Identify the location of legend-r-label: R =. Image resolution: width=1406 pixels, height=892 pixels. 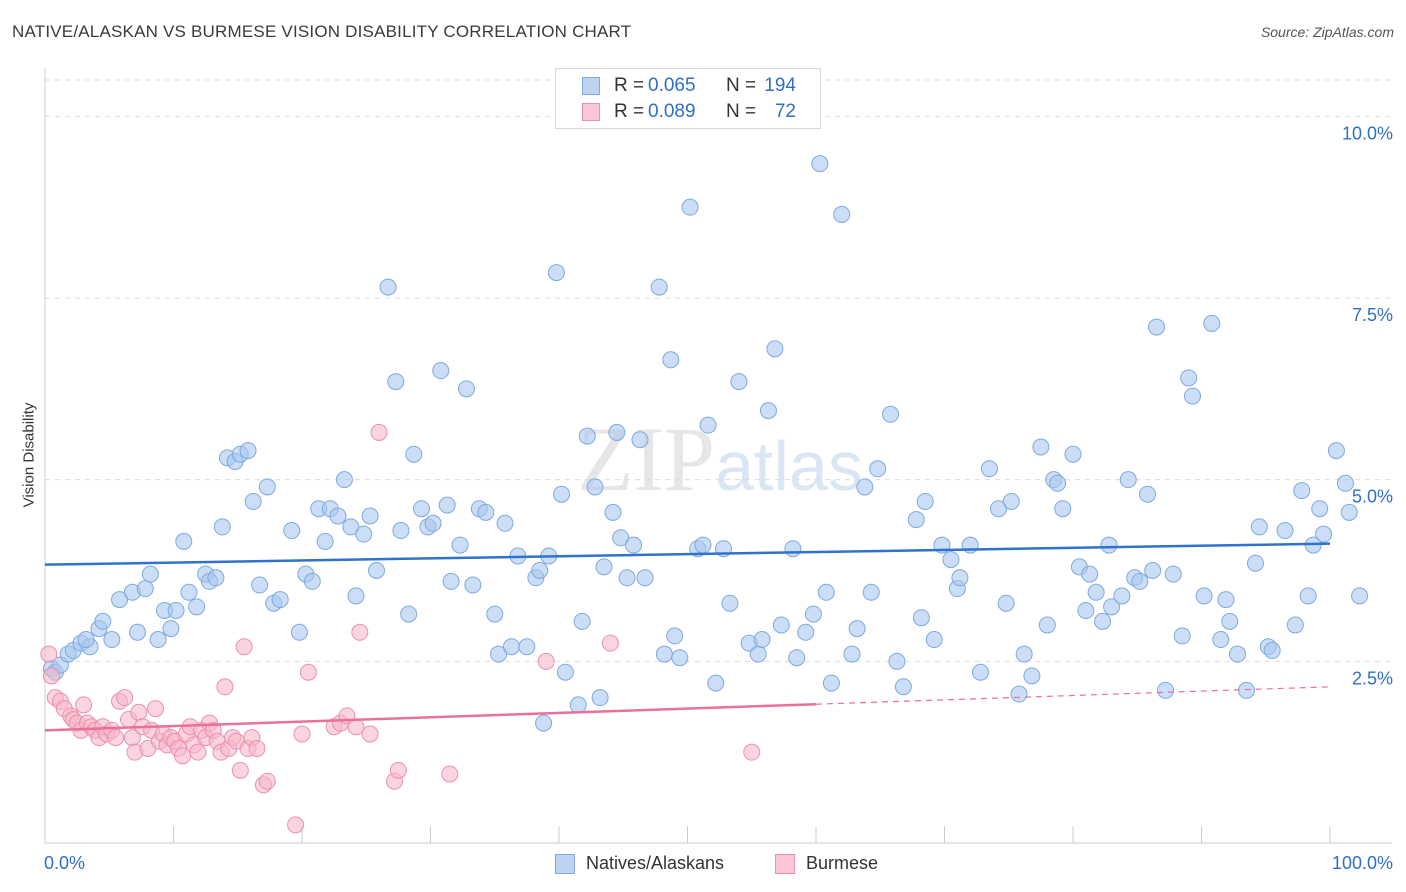
(629, 85).